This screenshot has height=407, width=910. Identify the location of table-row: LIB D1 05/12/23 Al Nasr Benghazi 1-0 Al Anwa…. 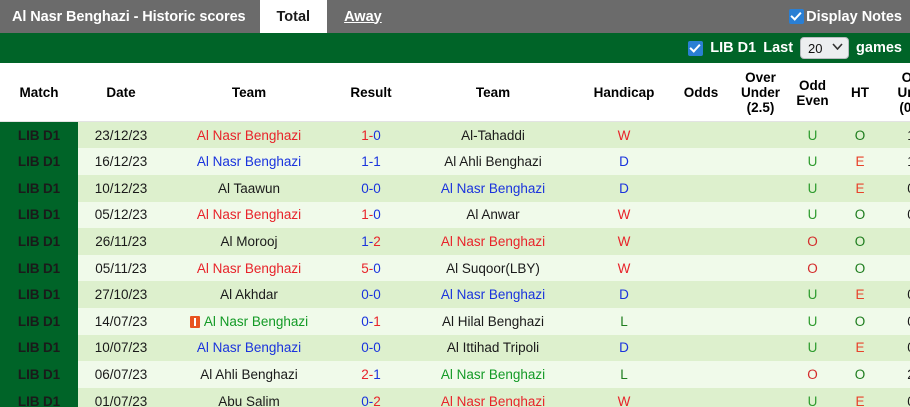
(455, 215).